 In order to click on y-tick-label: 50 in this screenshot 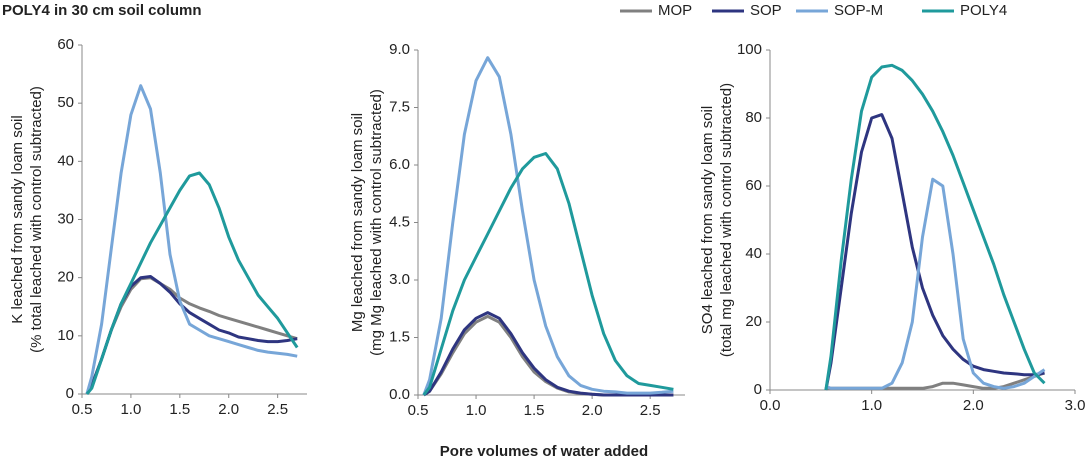, I will do `click(65, 102)`.